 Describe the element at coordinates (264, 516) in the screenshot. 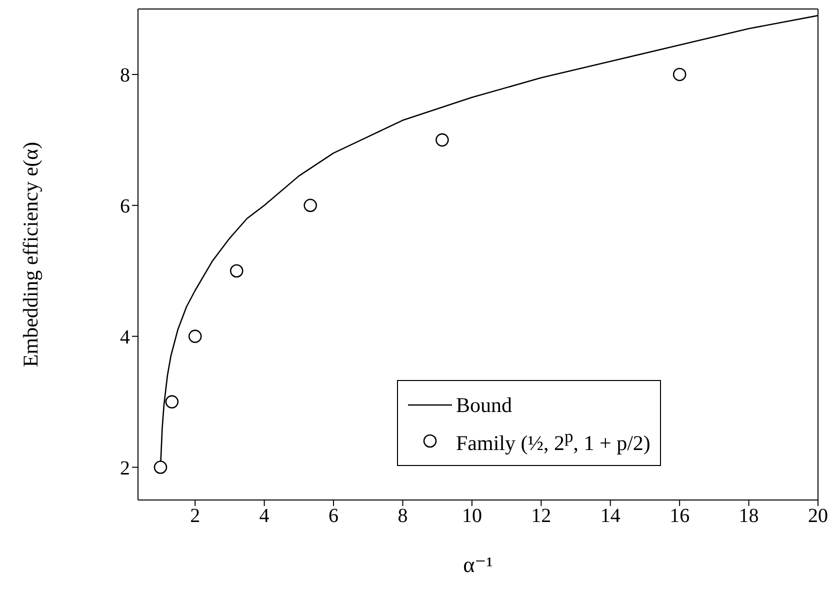

I see `x-tick-label: 4` at that location.